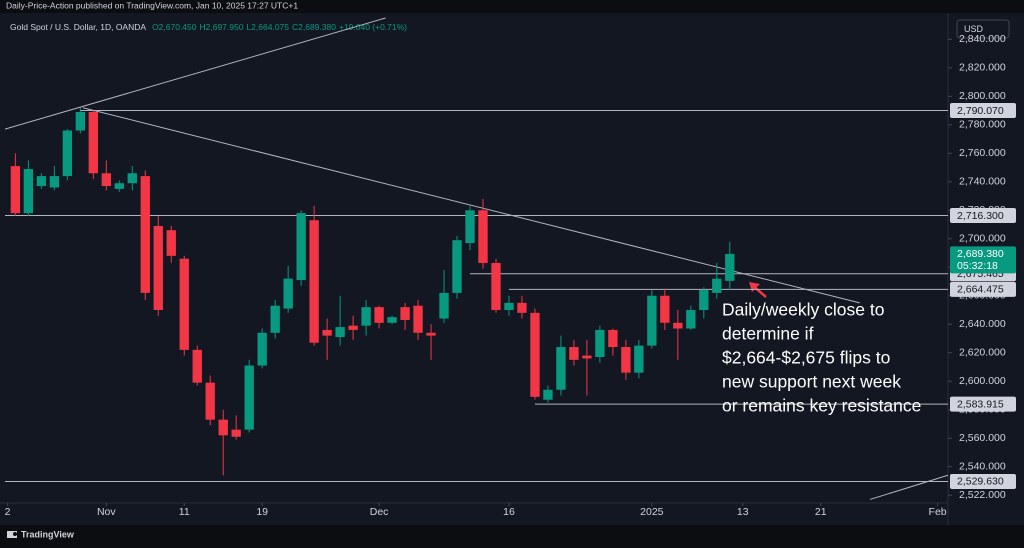 The height and width of the screenshot is (548, 1024). Describe the element at coordinates (222, 27) in the screenshot. I see `legend-ohlc: H2,697.950` at that location.